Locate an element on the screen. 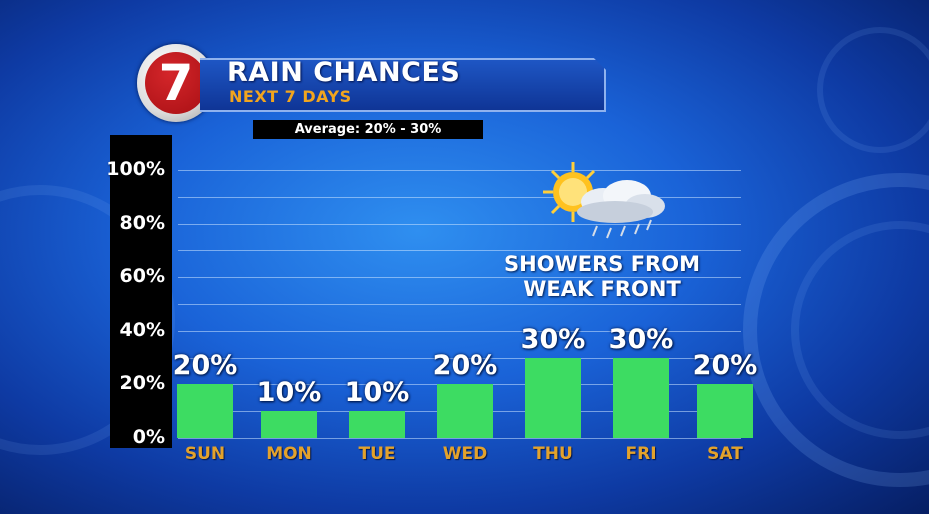 The height and width of the screenshot is (514, 929). average-note: Average: 20% - 30% is located at coordinates (368, 129).